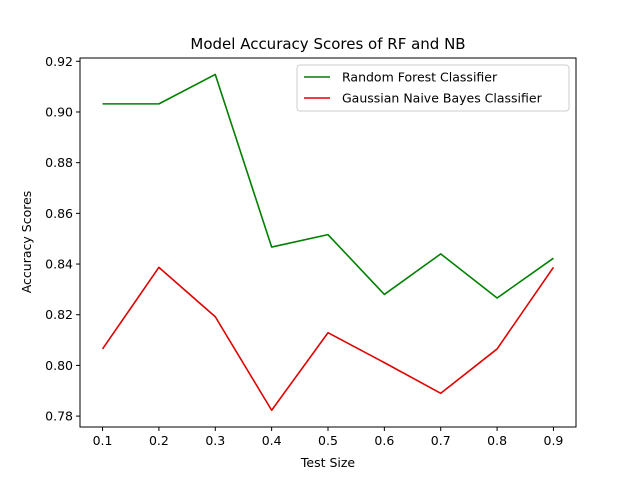  Describe the element at coordinates (327, 44) in the screenshot. I see `chart-title: Model Accuracy Scores of RF and NB` at that location.